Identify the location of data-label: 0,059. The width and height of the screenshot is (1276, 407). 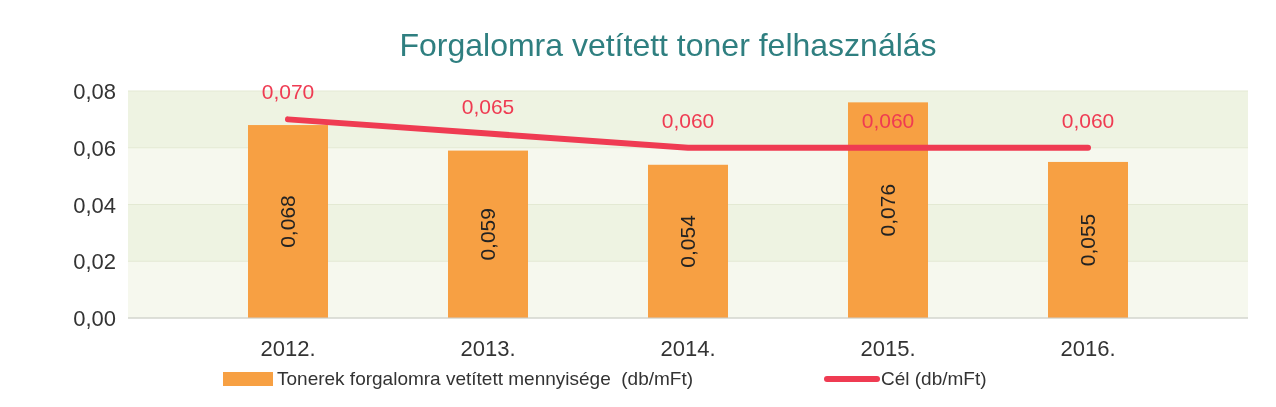
(487, 234).